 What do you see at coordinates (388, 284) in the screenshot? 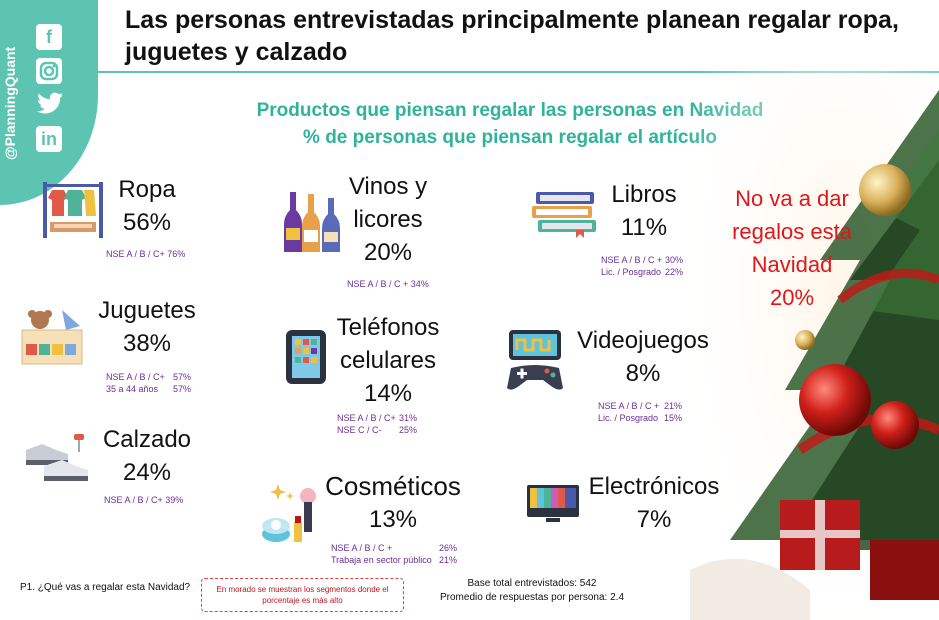
I see `segment-note: NSE A / B / C + 34%` at bounding box center [388, 284].